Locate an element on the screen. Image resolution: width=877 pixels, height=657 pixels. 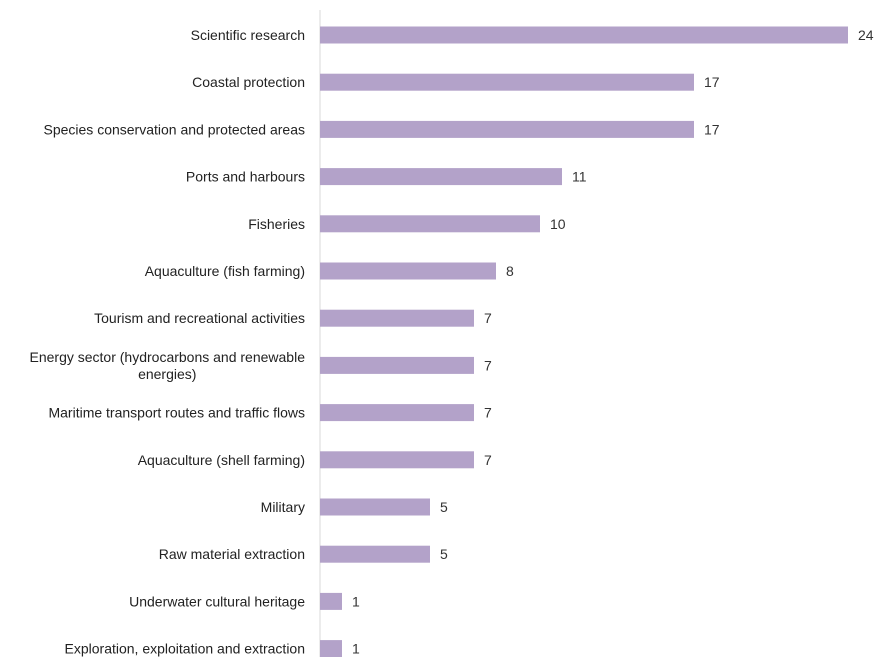
category-label-line: energies) is located at coordinates (167, 374).